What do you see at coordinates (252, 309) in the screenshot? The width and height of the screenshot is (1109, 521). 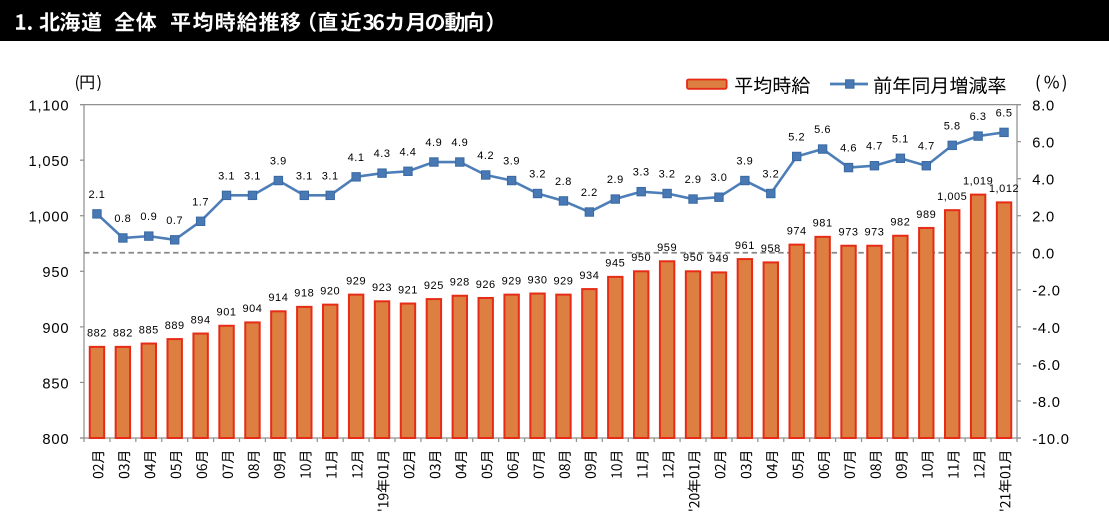 I see `svg-text: 904` at bounding box center [252, 309].